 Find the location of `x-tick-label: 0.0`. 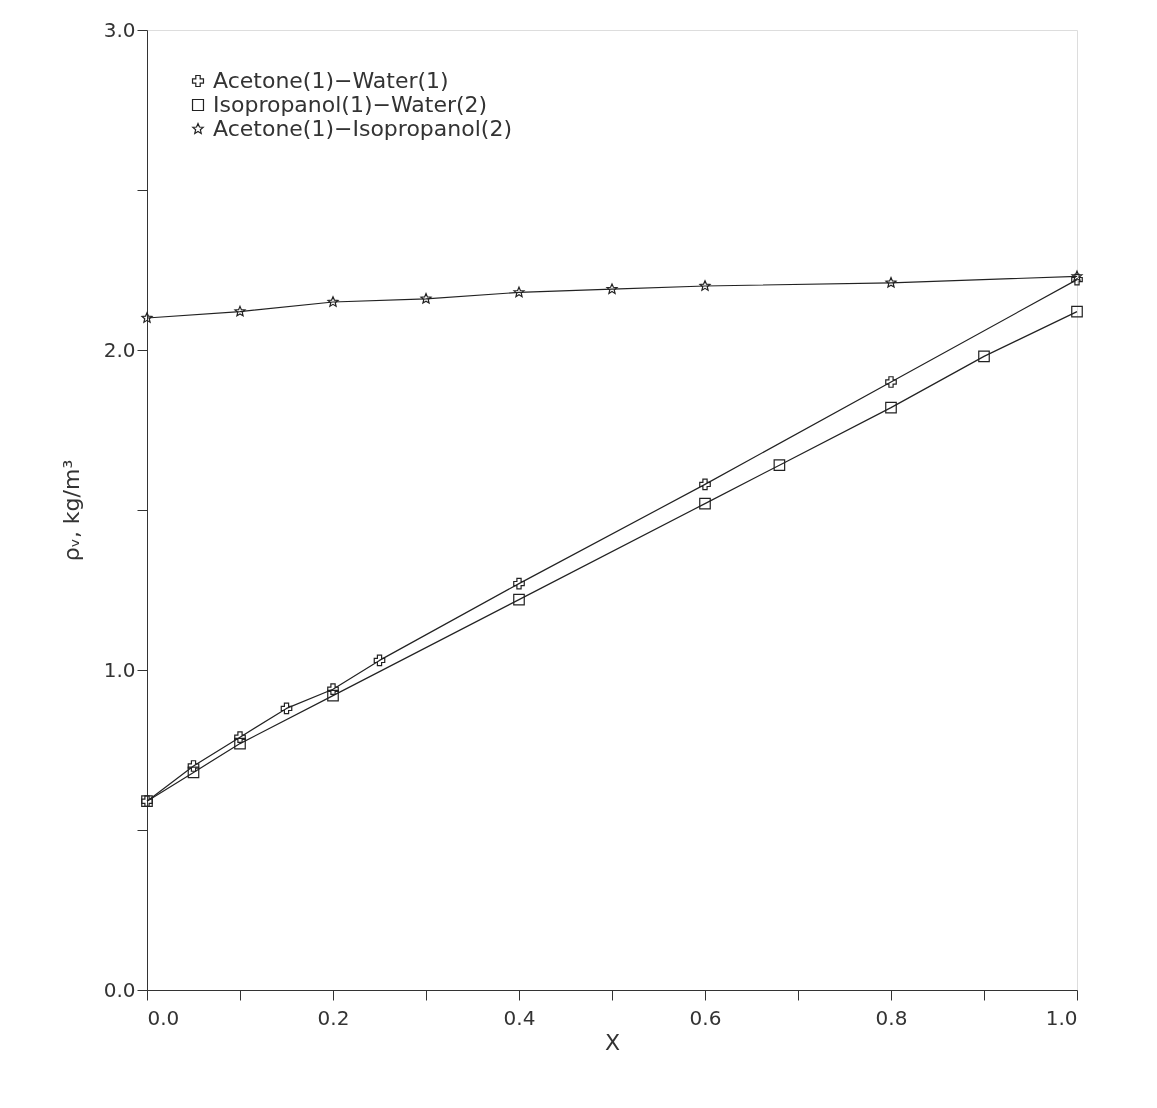

x-tick-label: 0.0 is located at coordinates (163, 1017).